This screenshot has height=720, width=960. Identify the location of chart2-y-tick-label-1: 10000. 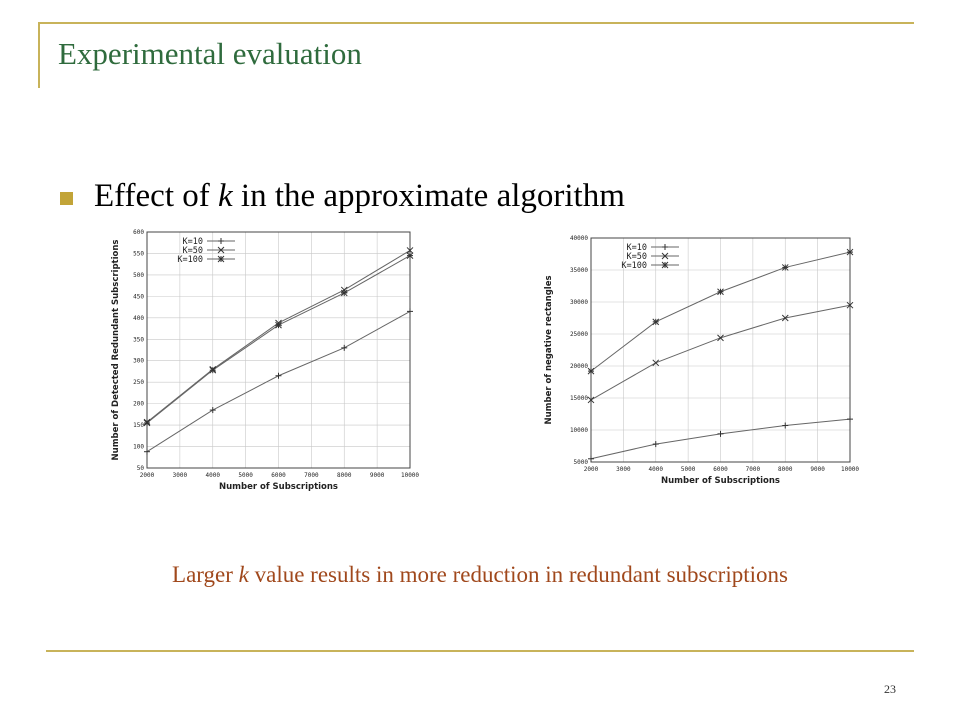
(579, 430).